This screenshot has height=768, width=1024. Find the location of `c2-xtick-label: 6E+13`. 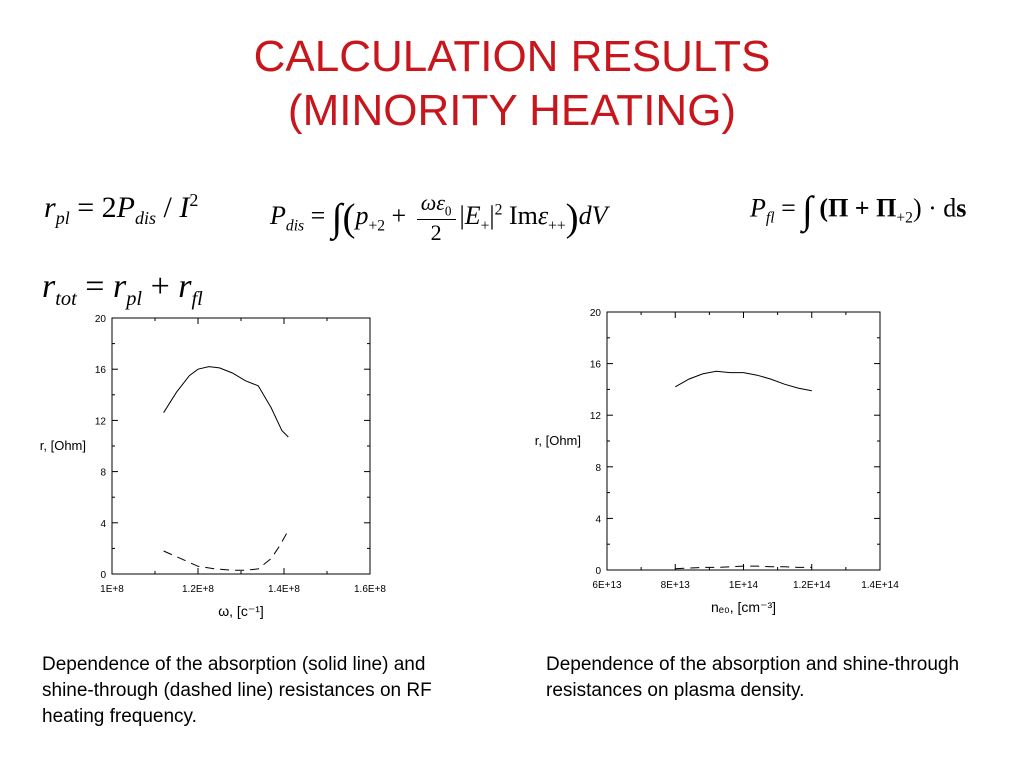

c2-xtick-label: 6E+13 is located at coordinates (607, 585).